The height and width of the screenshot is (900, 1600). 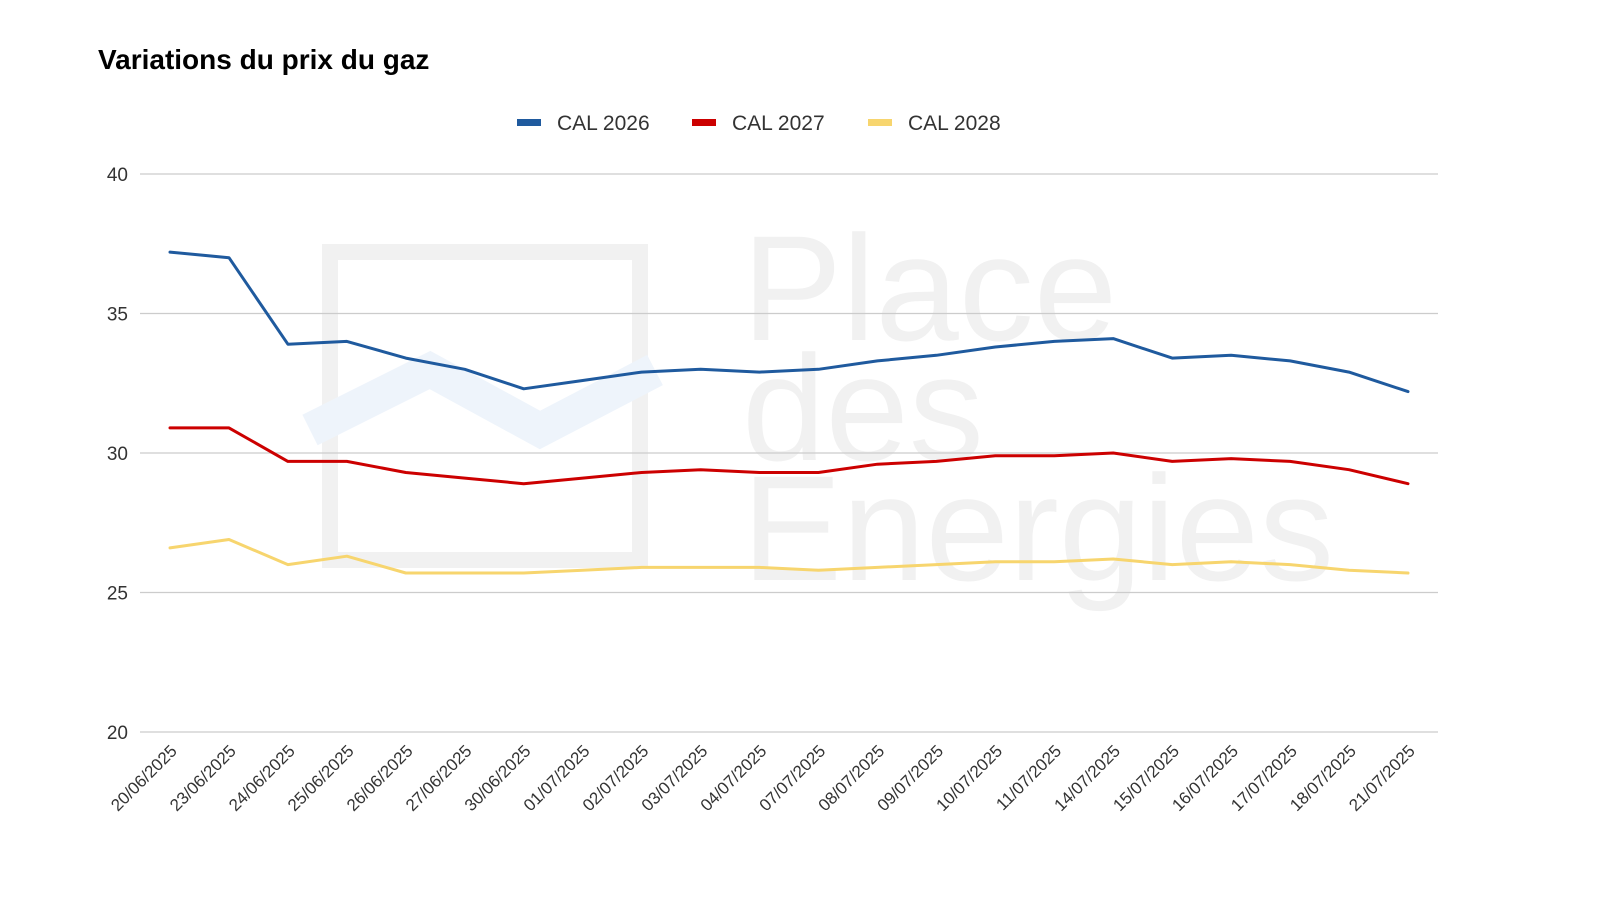 What do you see at coordinates (929, 288) in the screenshot?
I see `watermark-line-1: Place` at bounding box center [929, 288].